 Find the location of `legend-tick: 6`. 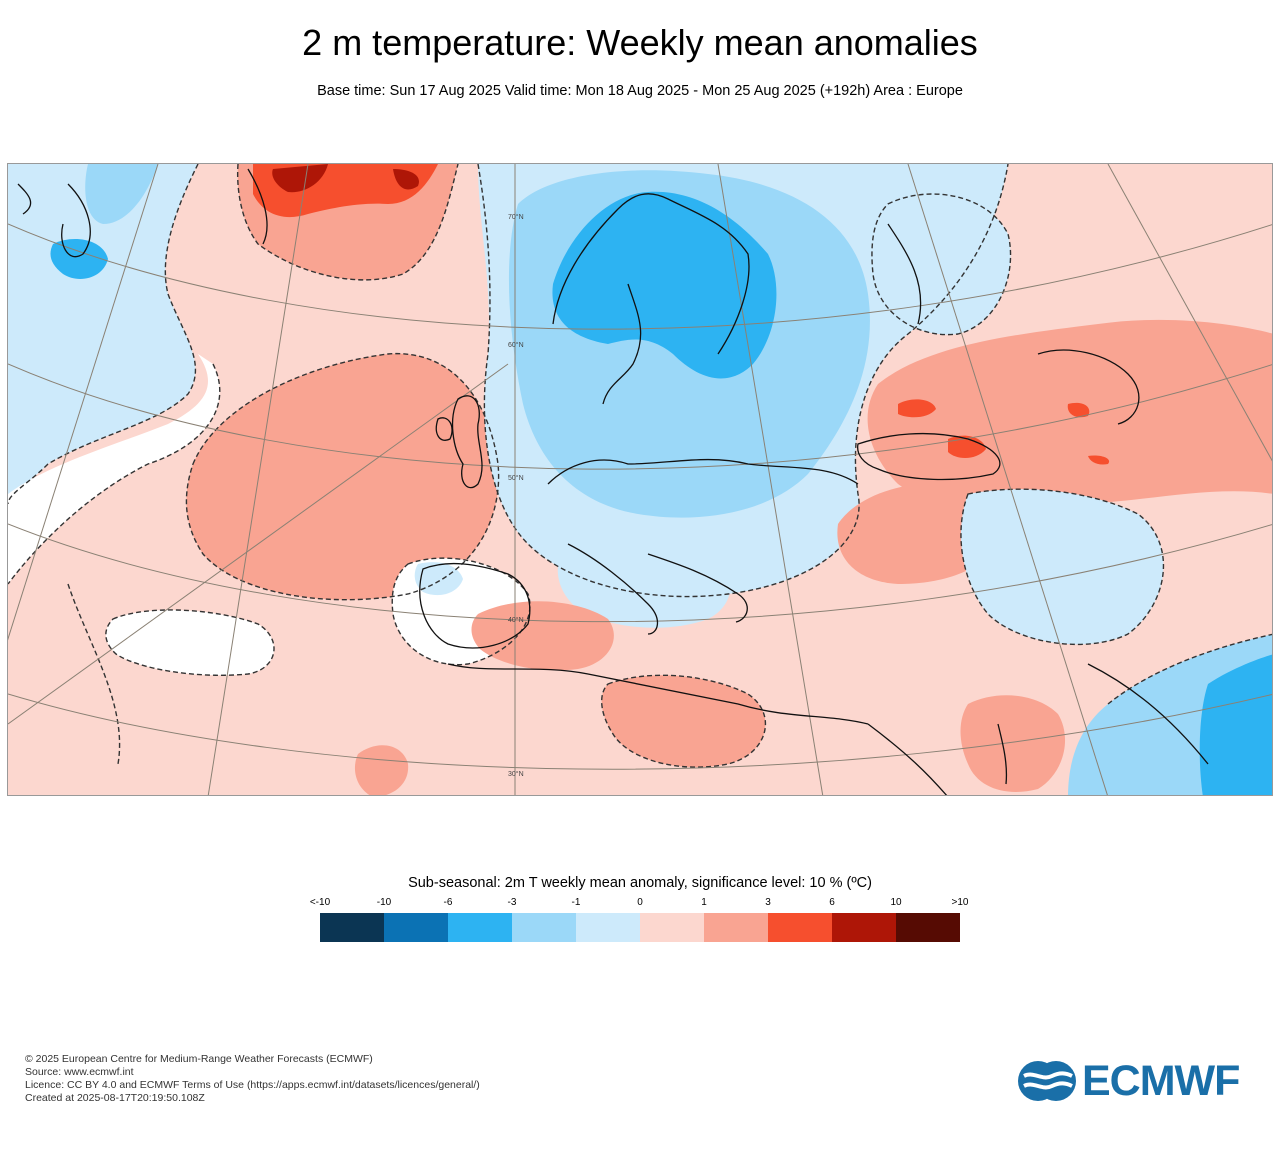

legend-tick: 6 is located at coordinates (832, 902).